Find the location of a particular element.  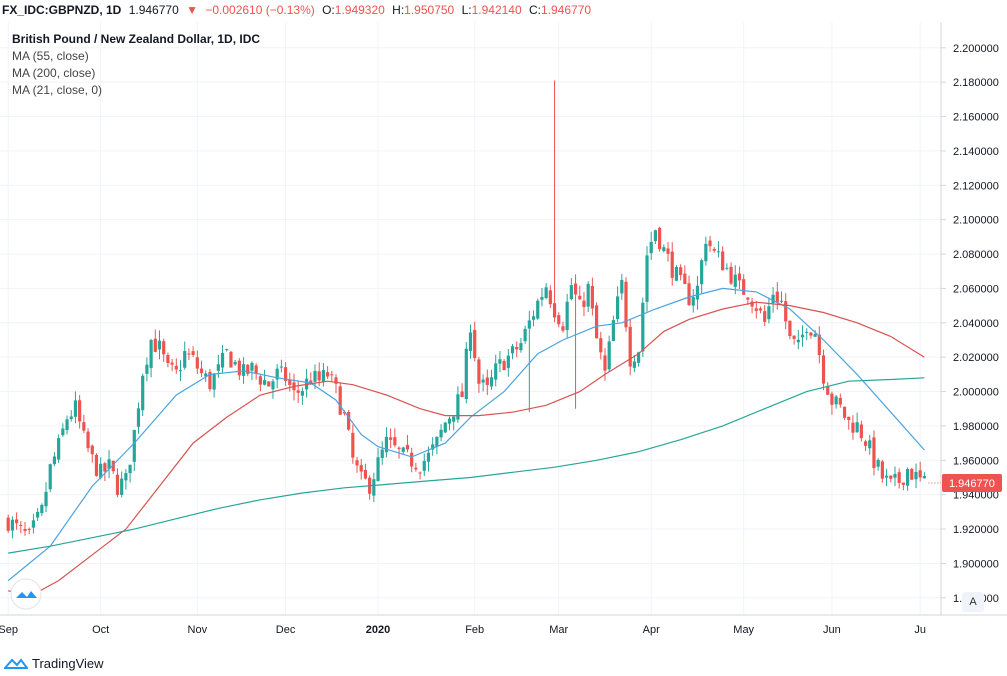

y-tick-label: 1.940000 is located at coordinates (976, 496).